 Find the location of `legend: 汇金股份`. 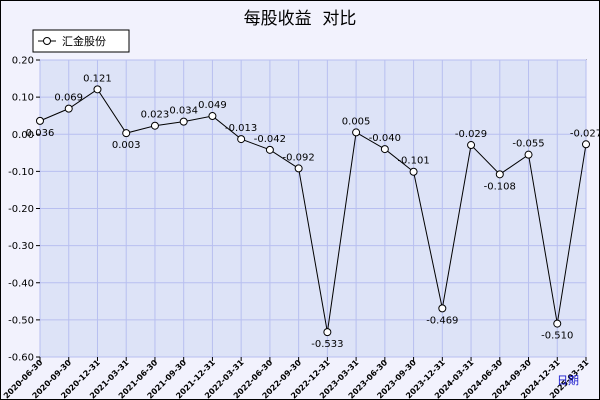

legend: 汇金股份 is located at coordinates (81, 41).